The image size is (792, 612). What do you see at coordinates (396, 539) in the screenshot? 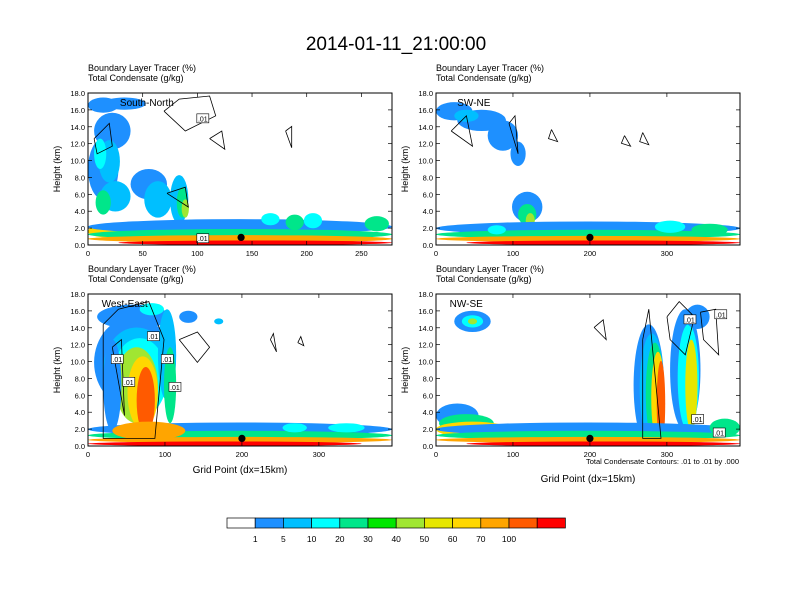
I see `colorbar-label: 40` at bounding box center [396, 539].